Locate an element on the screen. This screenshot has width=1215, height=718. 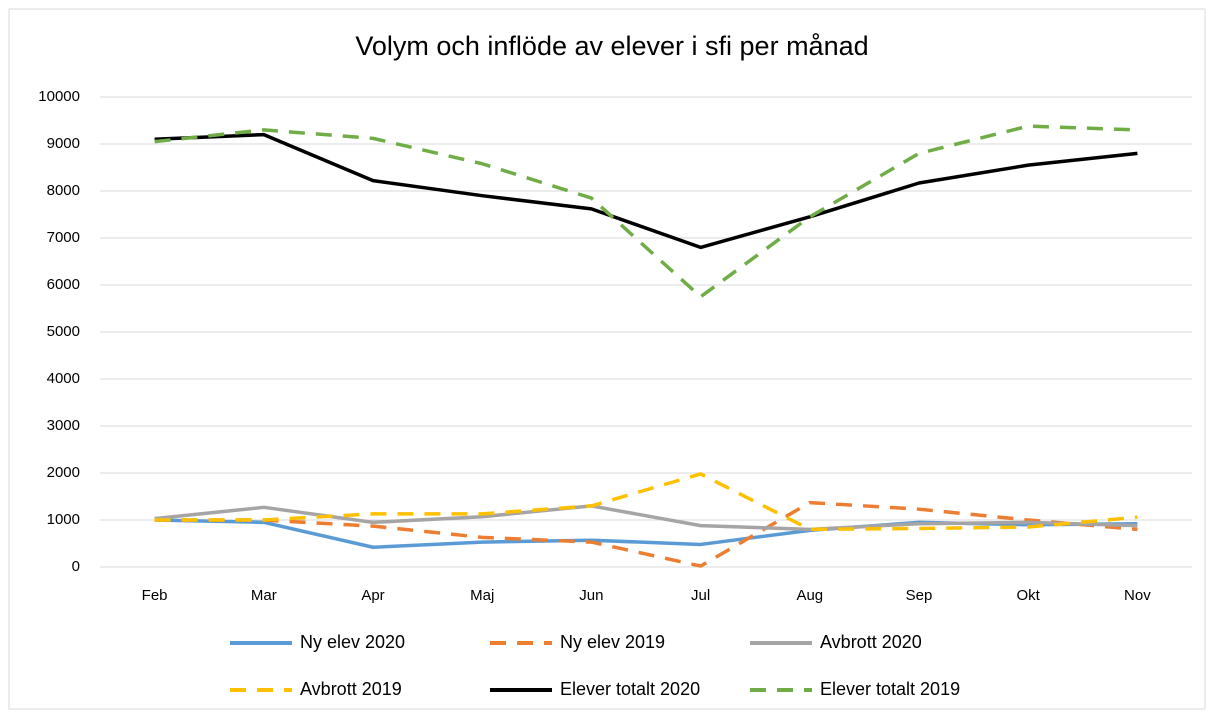
x-tick-label: Apr is located at coordinates (372, 595).